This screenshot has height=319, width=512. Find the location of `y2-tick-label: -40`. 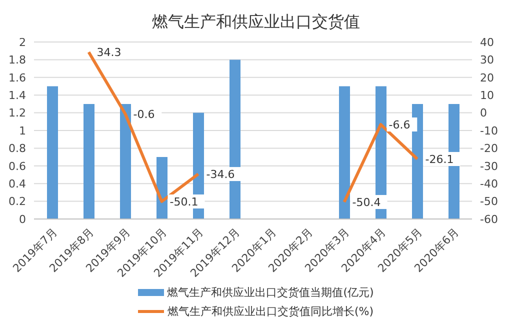

y2-tick-label: -40 is located at coordinates (489, 184).